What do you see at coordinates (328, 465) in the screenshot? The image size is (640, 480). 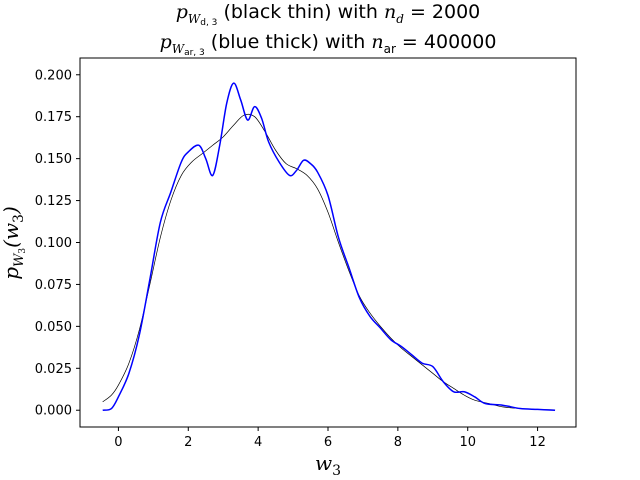 I see `x-axis-label: w3` at bounding box center [328, 465].